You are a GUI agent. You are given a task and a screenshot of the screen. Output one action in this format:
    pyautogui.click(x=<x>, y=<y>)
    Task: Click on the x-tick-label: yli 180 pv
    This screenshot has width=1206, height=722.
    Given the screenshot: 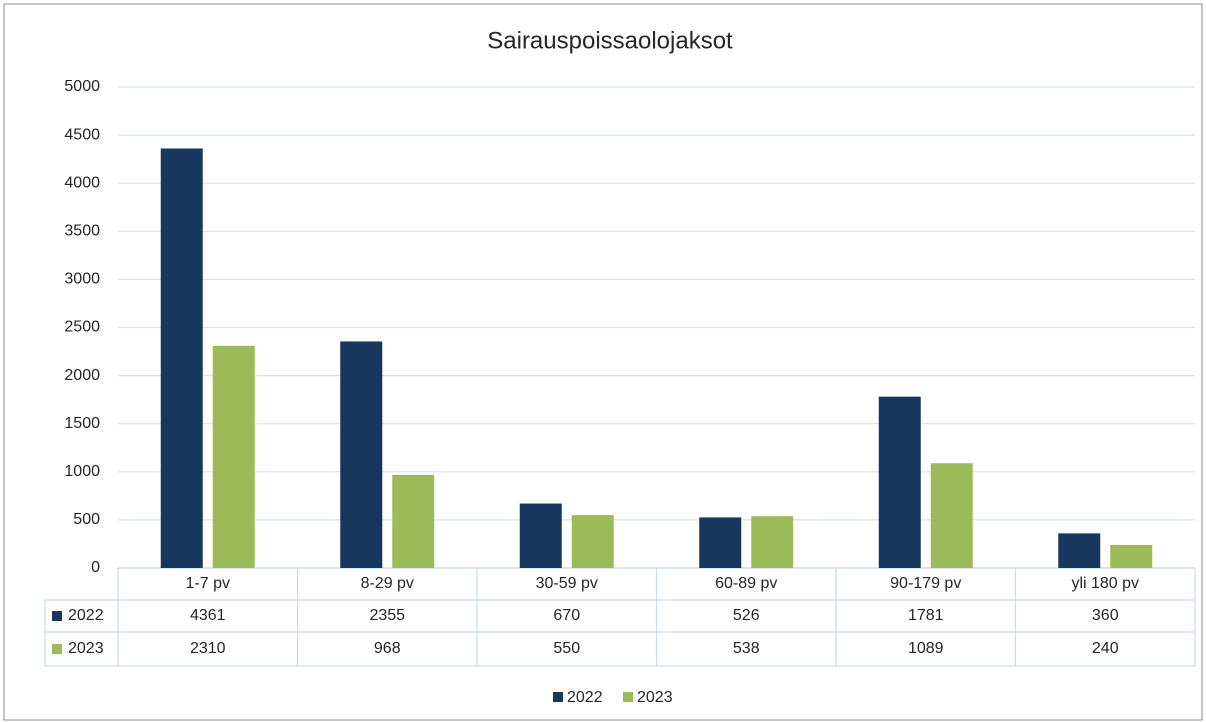 What is the action you would take?
    pyautogui.click(x=1105, y=583)
    